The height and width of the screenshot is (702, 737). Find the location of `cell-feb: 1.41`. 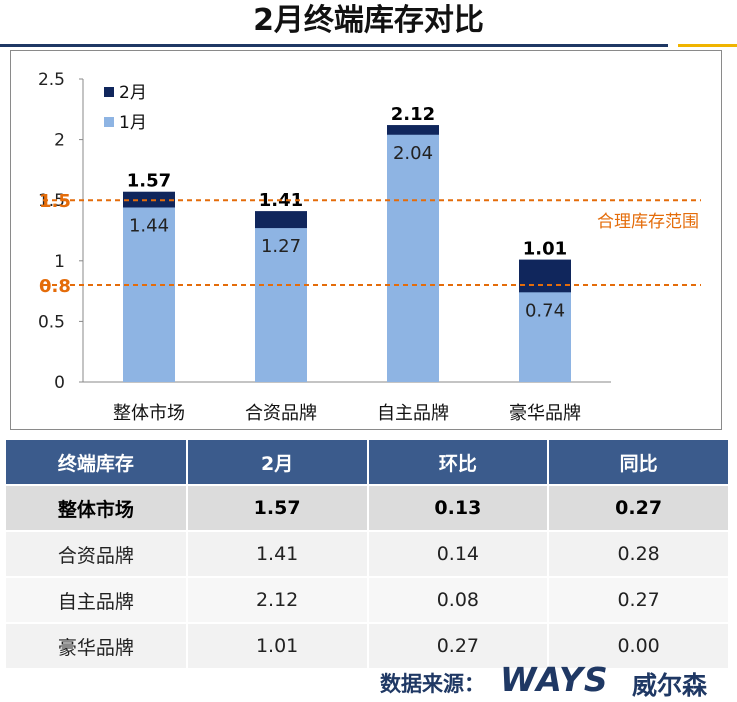

cell-feb: 1.41 is located at coordinates (277, 553).